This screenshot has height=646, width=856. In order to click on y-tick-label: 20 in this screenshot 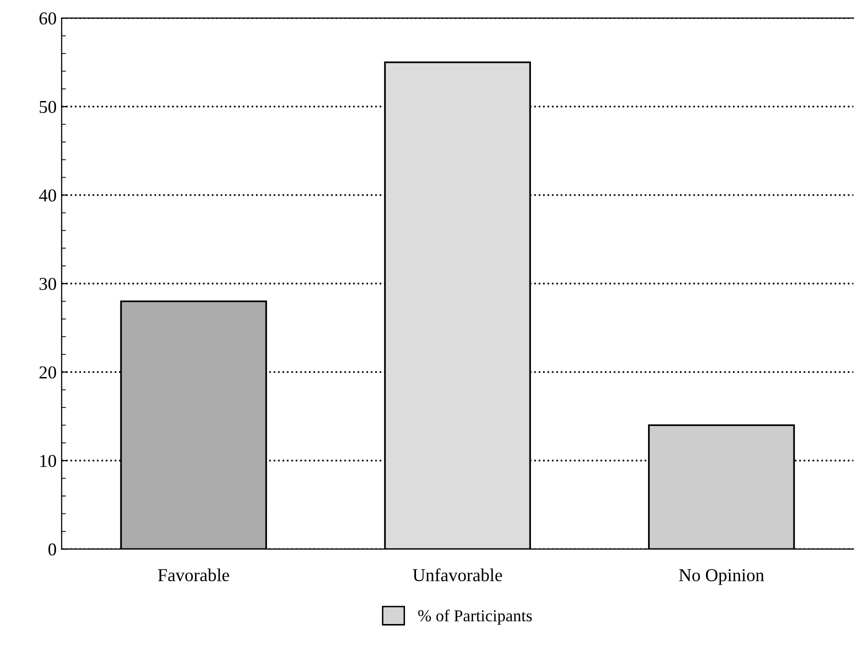, I will do `click(48, 372)`.